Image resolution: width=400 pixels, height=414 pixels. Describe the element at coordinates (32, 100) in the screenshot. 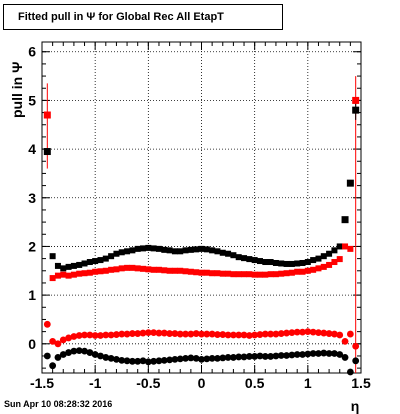

I see `y-tick-label: 5` at that location.